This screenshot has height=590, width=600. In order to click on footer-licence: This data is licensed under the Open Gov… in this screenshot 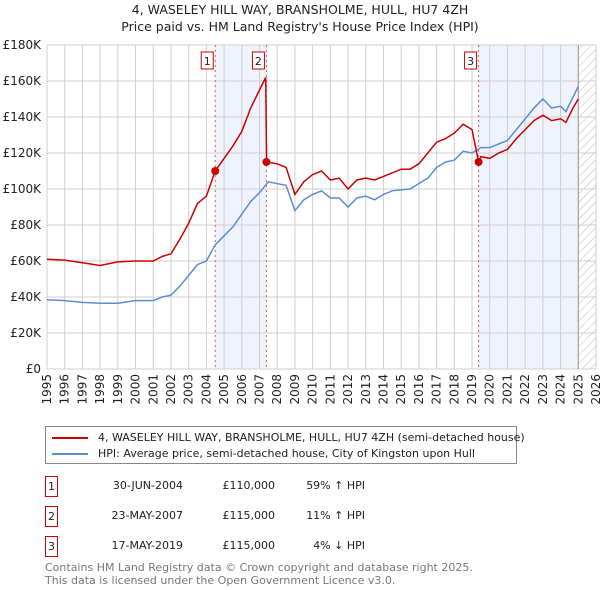, I will do `click(220, 580)`.